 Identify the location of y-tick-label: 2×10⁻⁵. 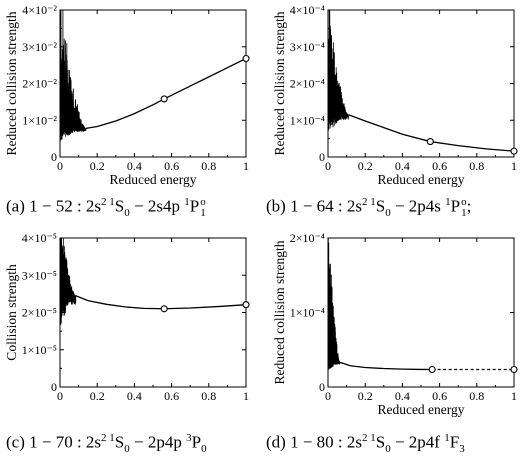
(39, 313).